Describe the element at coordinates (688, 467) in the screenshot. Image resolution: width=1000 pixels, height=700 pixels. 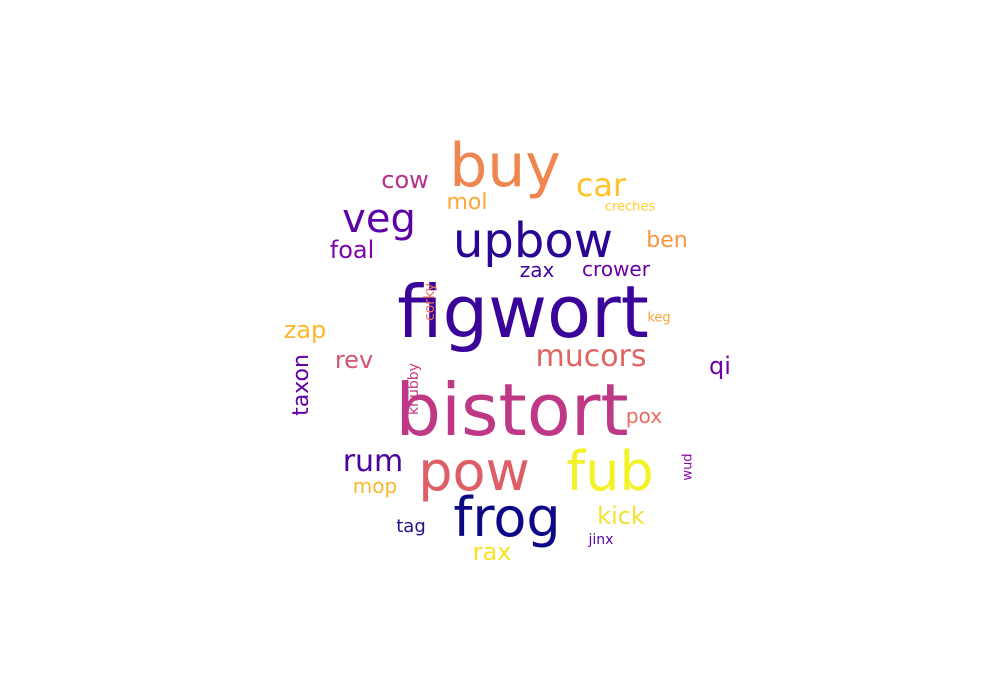
I see `word-wud: wud` at that location.